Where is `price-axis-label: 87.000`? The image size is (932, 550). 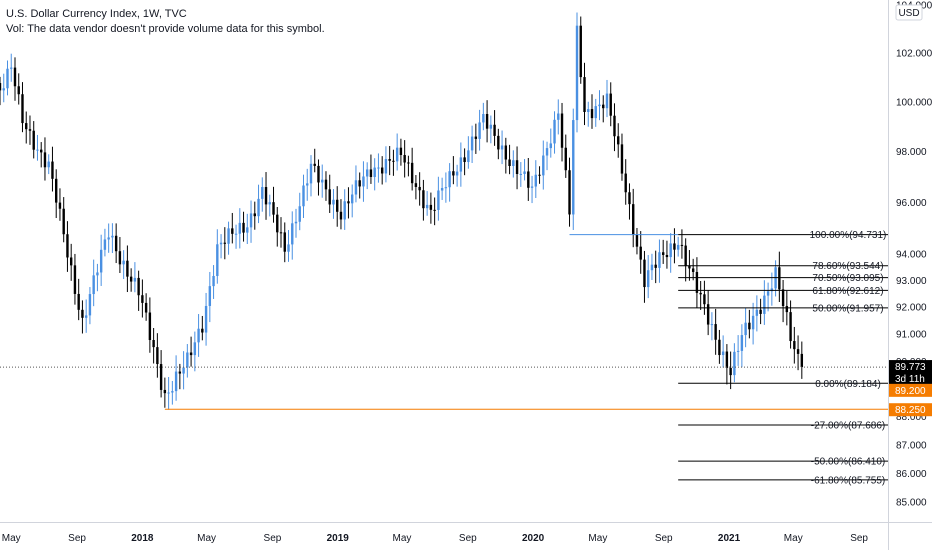 price-axis-label: 87.000 is located at coordinates (911, 445).